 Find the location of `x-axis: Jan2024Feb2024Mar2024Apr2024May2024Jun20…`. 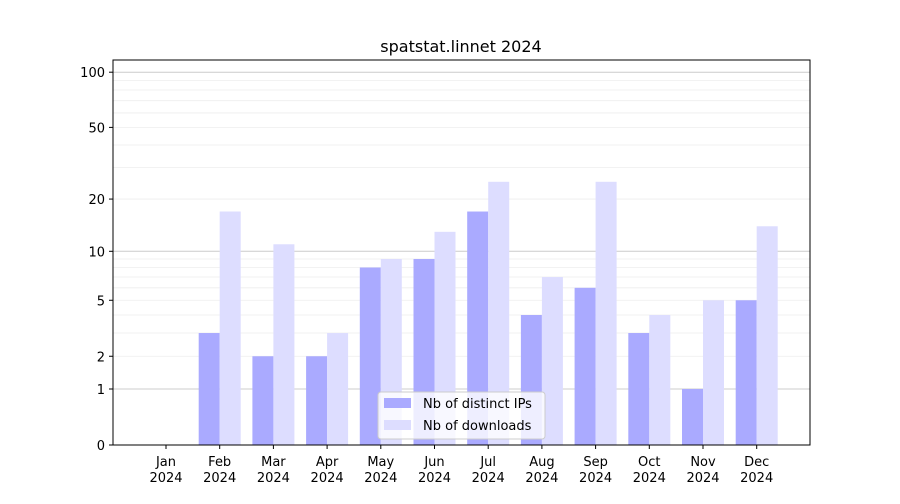

x-axis: Jan2024Feb2024Mar2024Apr2024May2024Jun20… is located at coordinates (461, 465).